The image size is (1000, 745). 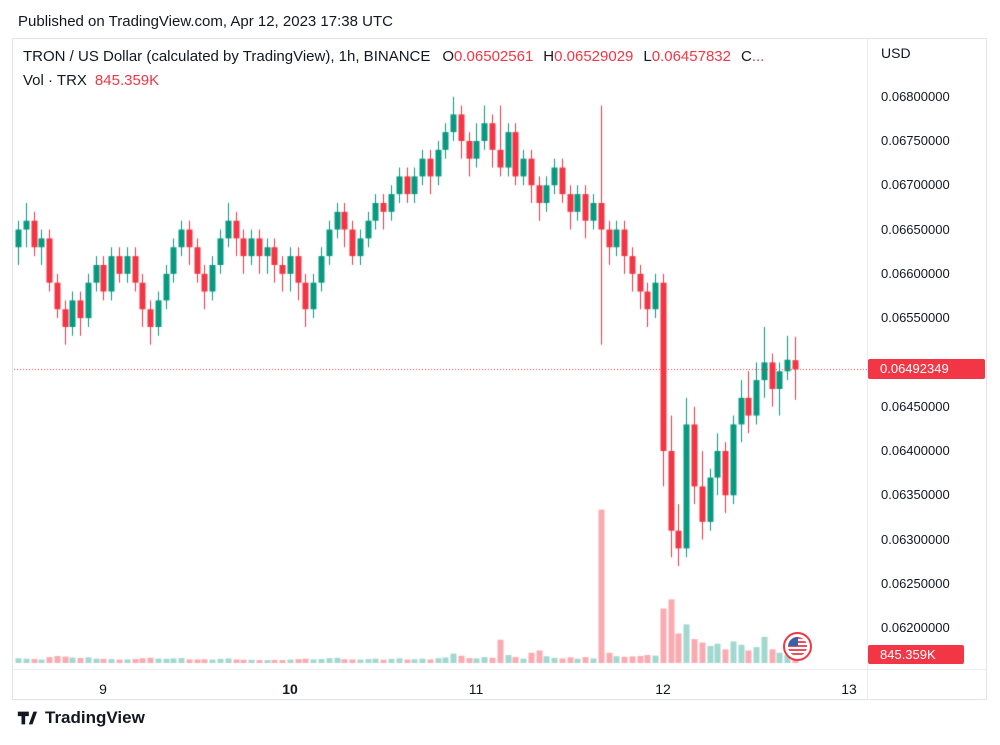 I want to click on price-tick-label: 0.06600000, so click(x=915, y=273).